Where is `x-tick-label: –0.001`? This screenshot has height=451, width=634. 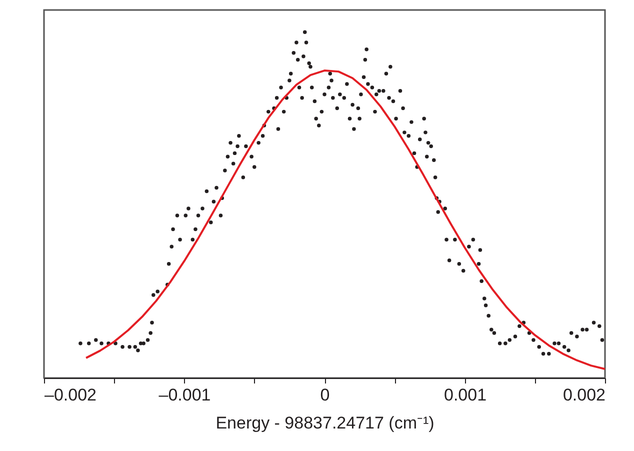
x-tick-label: –0.001 is located at coordinates (184, 395).